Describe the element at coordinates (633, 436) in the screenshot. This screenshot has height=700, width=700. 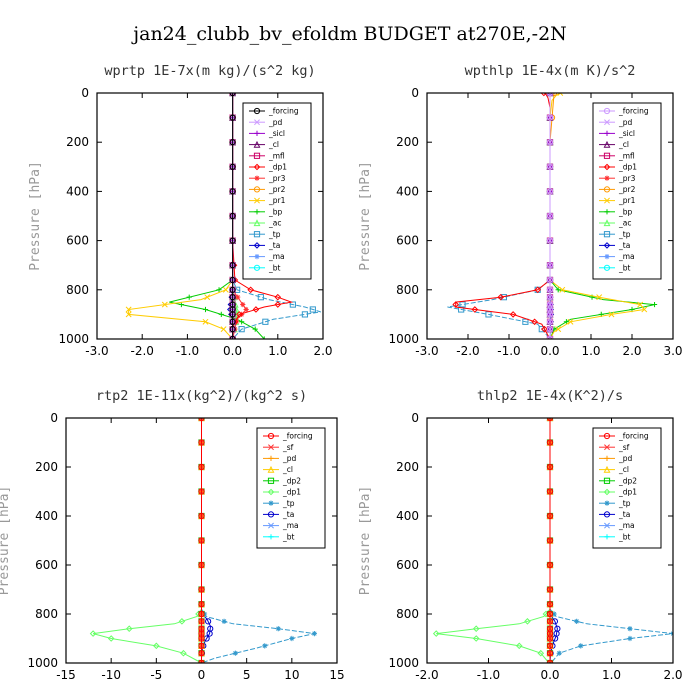
I see `legend-label: _forcing` at that location.